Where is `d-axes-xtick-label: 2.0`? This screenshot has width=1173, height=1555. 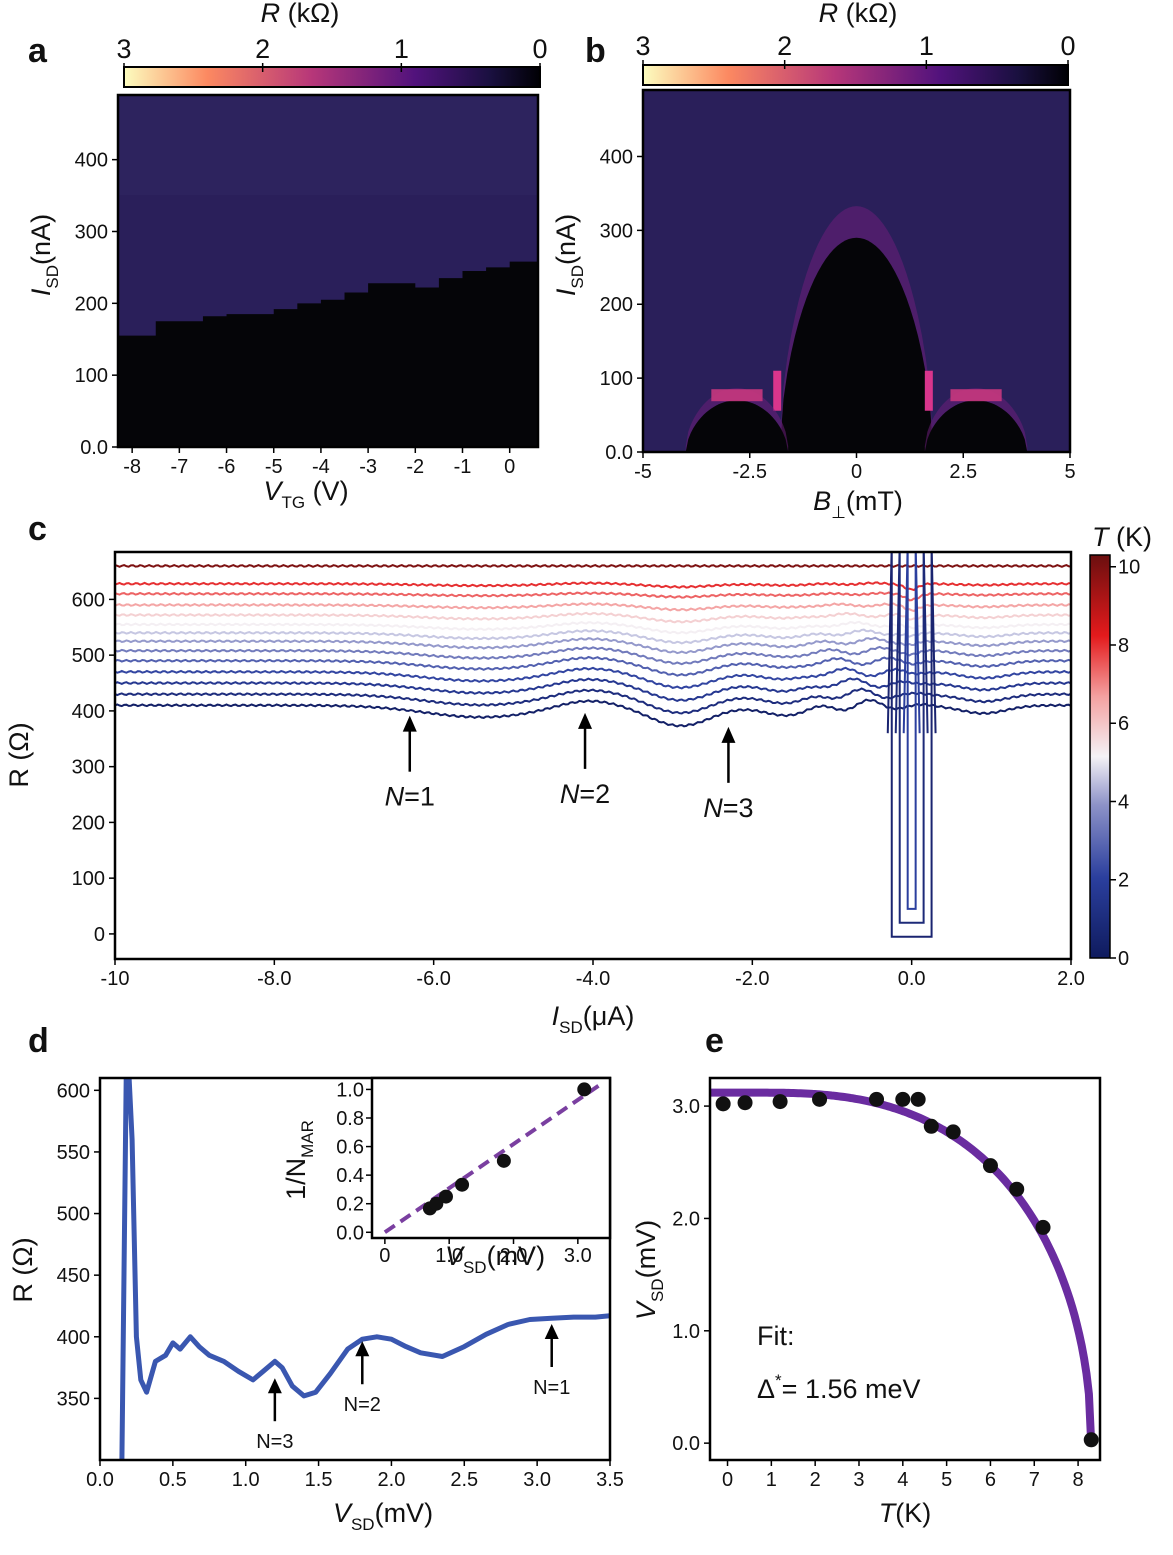
d-axes-xtick-label: 2.0 is located at coordinates (392, 1480).